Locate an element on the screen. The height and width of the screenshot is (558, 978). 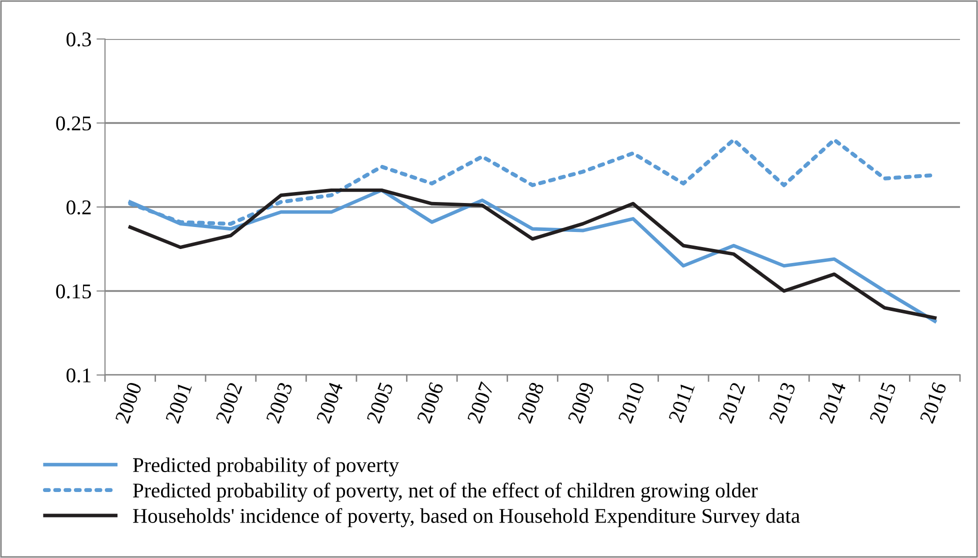
x-tick-label: 2016 is located at coordinates (933, 402).